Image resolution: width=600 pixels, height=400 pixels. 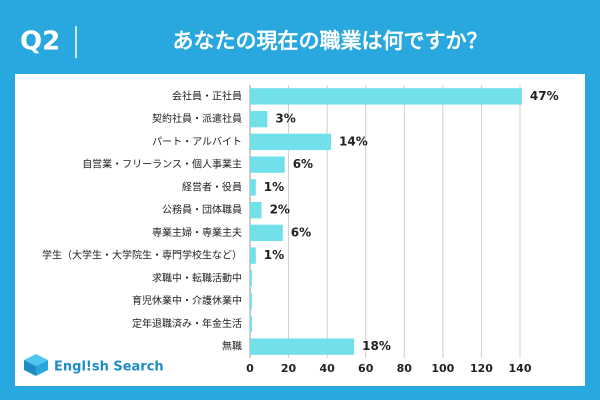 What do you see at coordinates (330, 41) in the screenshot?
I see `chart-title: あなたの現在の職業は何ですか？` at bounding box center [330, 41].